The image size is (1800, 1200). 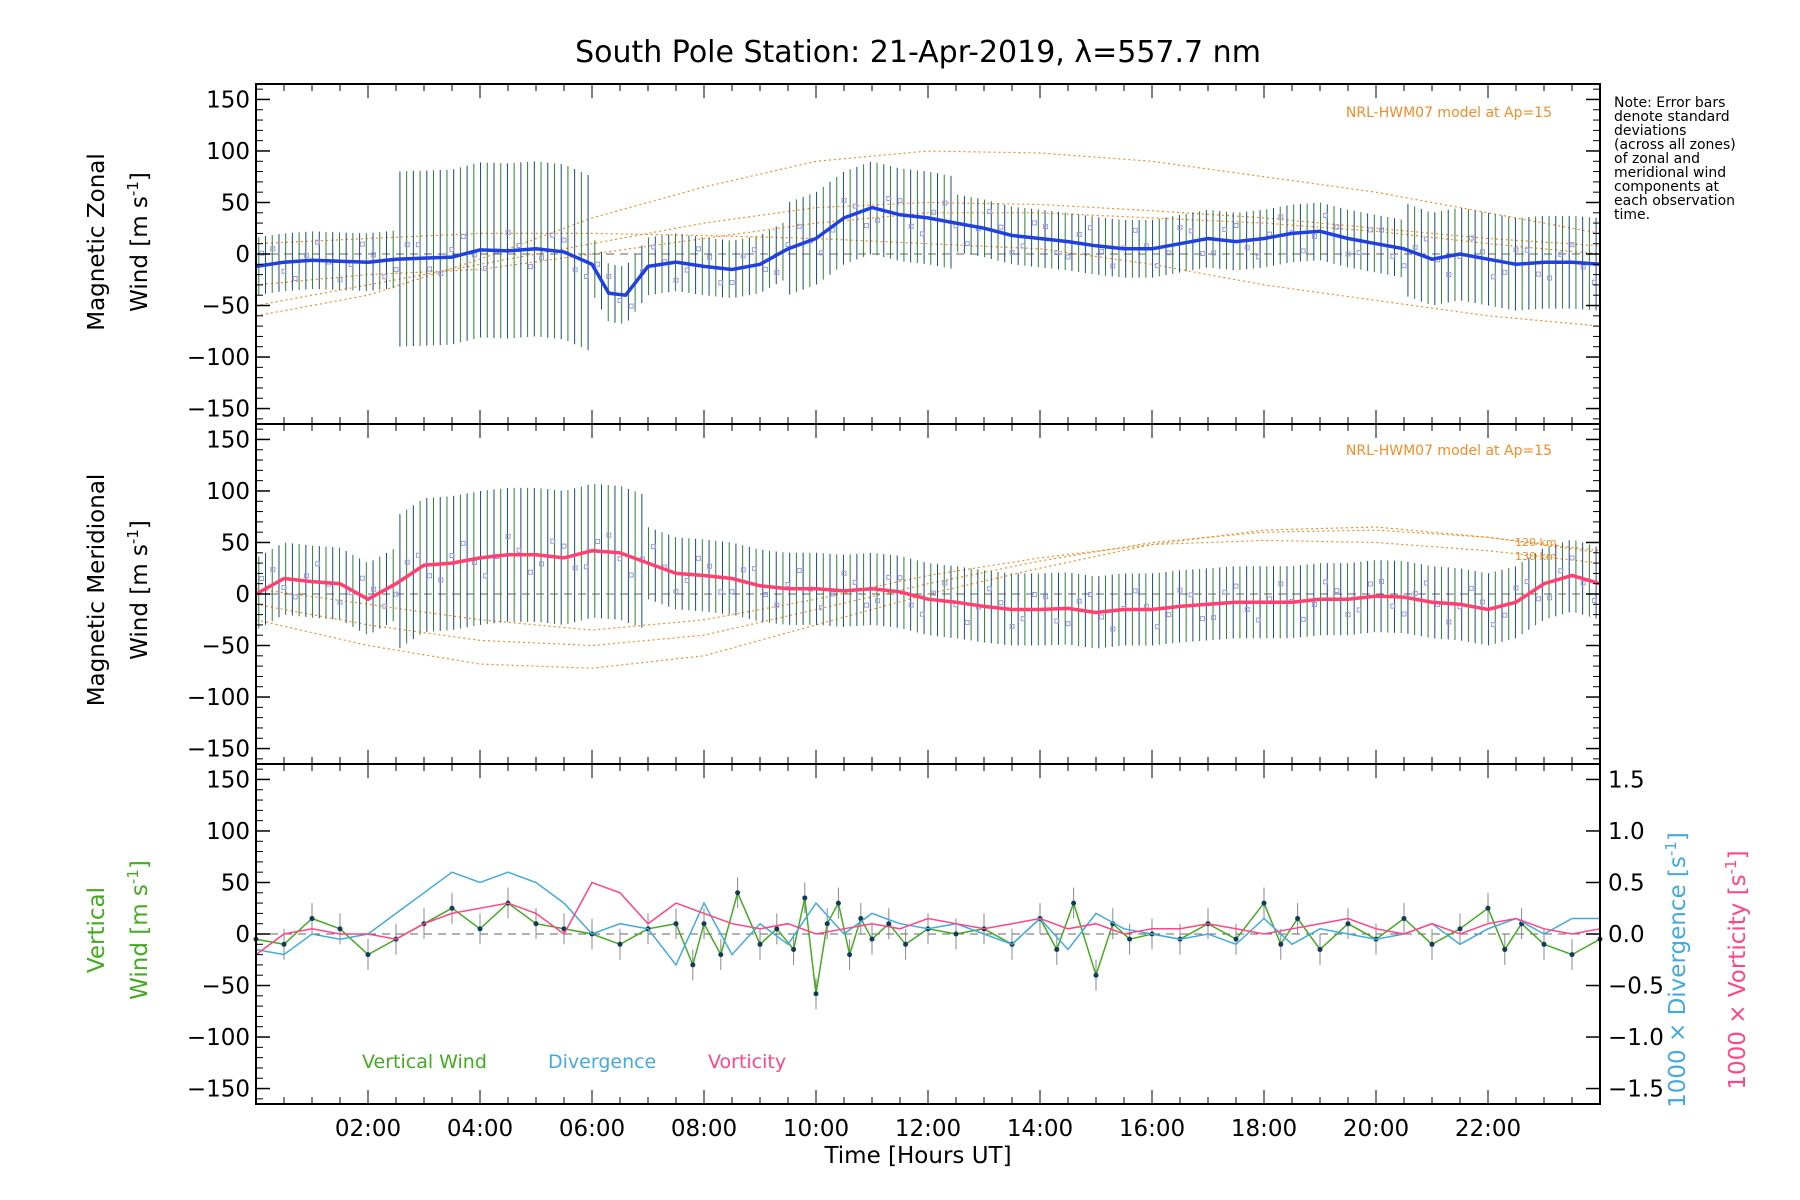 What do you see at coordinates (235, 543) in the screenshot?
I see `y-tick-label: 50` at bounding box center [235, 543].